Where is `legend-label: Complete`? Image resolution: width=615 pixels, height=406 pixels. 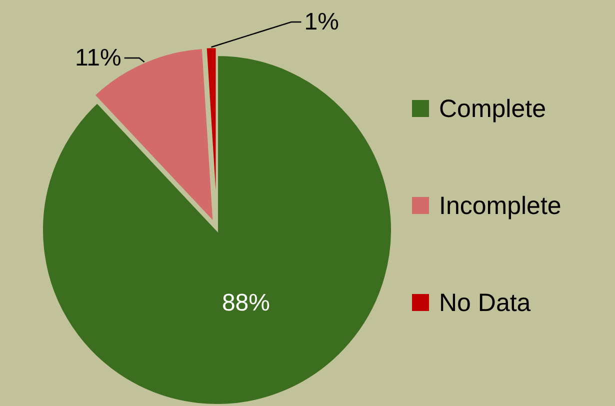
legend-label: Complete is located at coordinates (492, 109).